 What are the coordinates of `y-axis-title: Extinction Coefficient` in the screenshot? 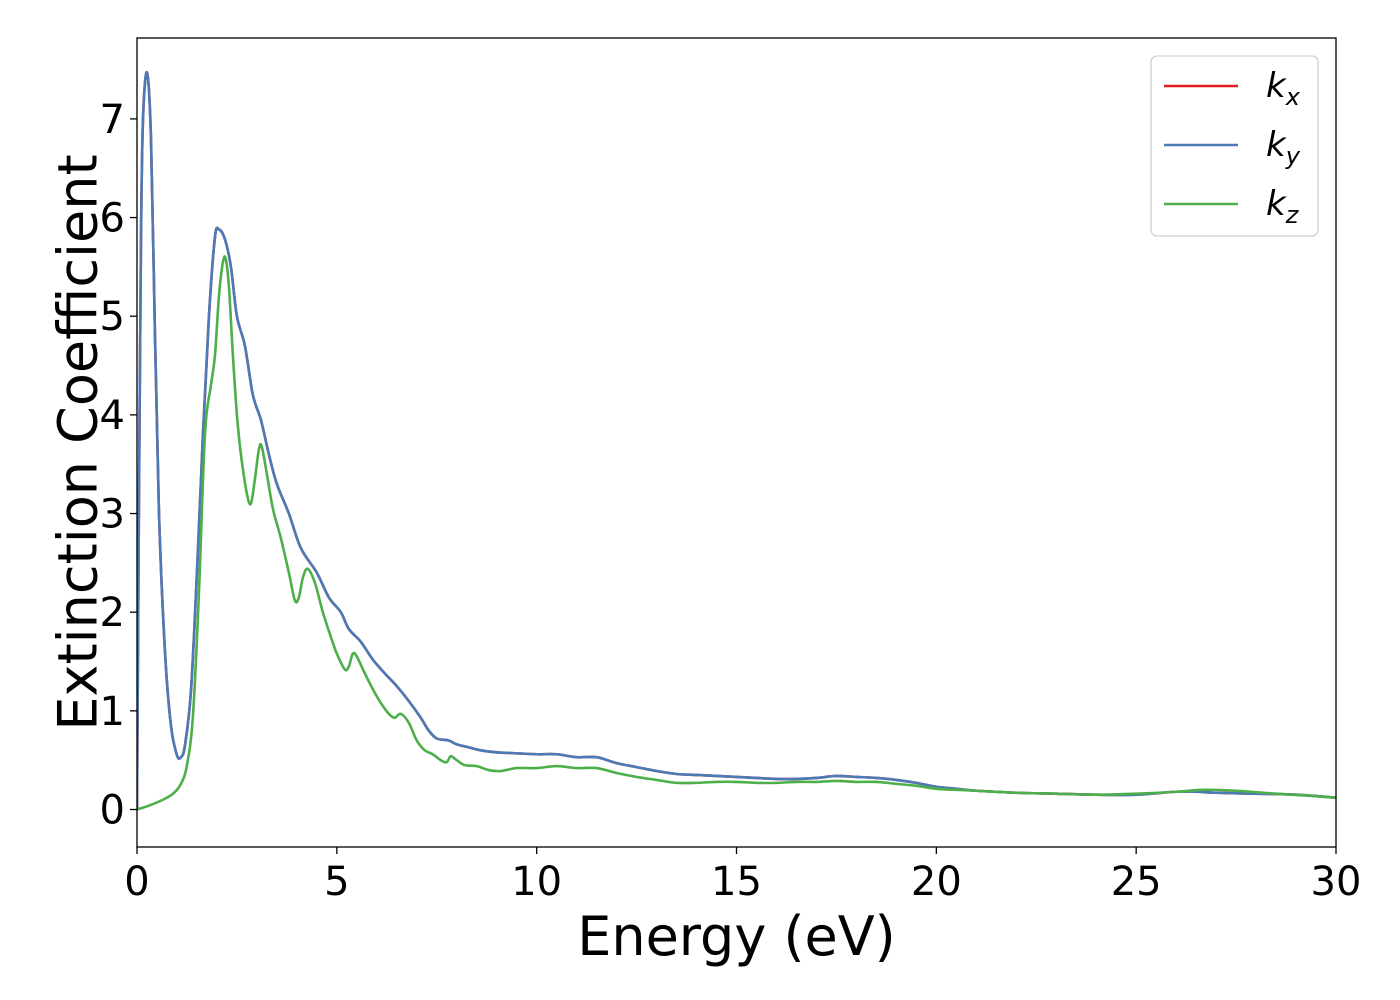 It's located at (78, 442).